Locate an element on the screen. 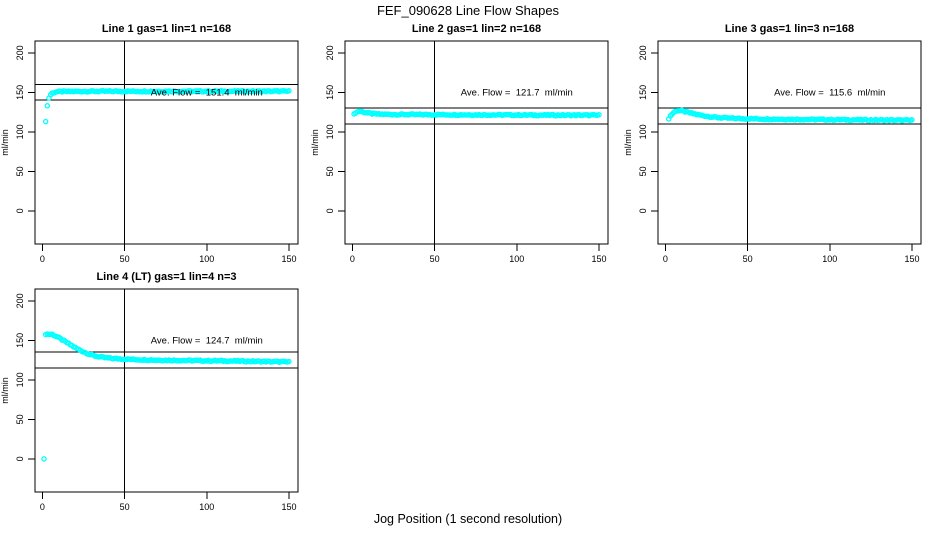 This screenshot has width=936, height=540. ave-flow-annotation: Ave. Flow = 121.7 ml/min is located at coordinates (517, 92).